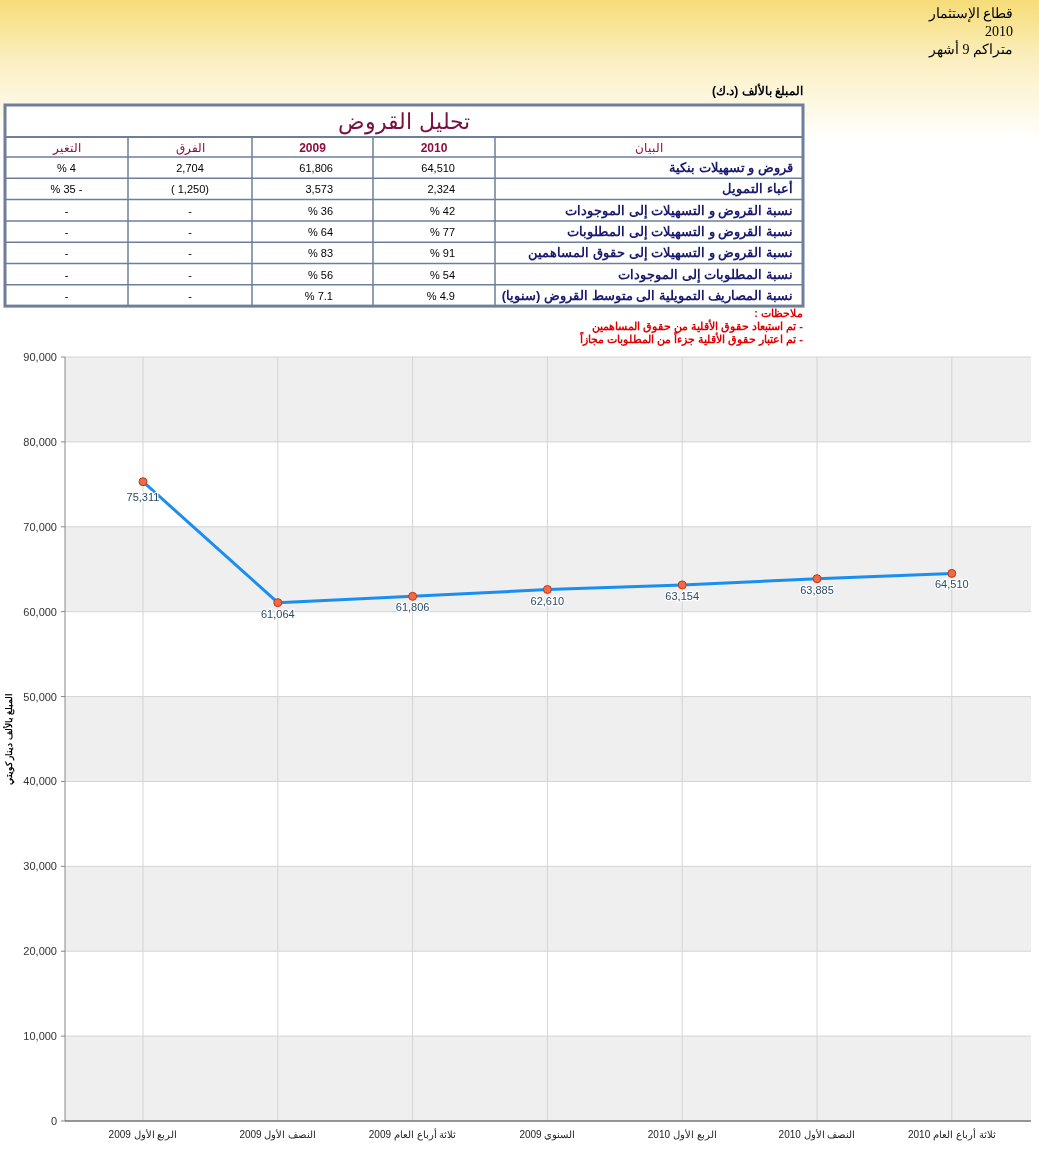 This screenshot has width=1039, height=1153. I want to click on text: % 4.9, so click(440, 295).